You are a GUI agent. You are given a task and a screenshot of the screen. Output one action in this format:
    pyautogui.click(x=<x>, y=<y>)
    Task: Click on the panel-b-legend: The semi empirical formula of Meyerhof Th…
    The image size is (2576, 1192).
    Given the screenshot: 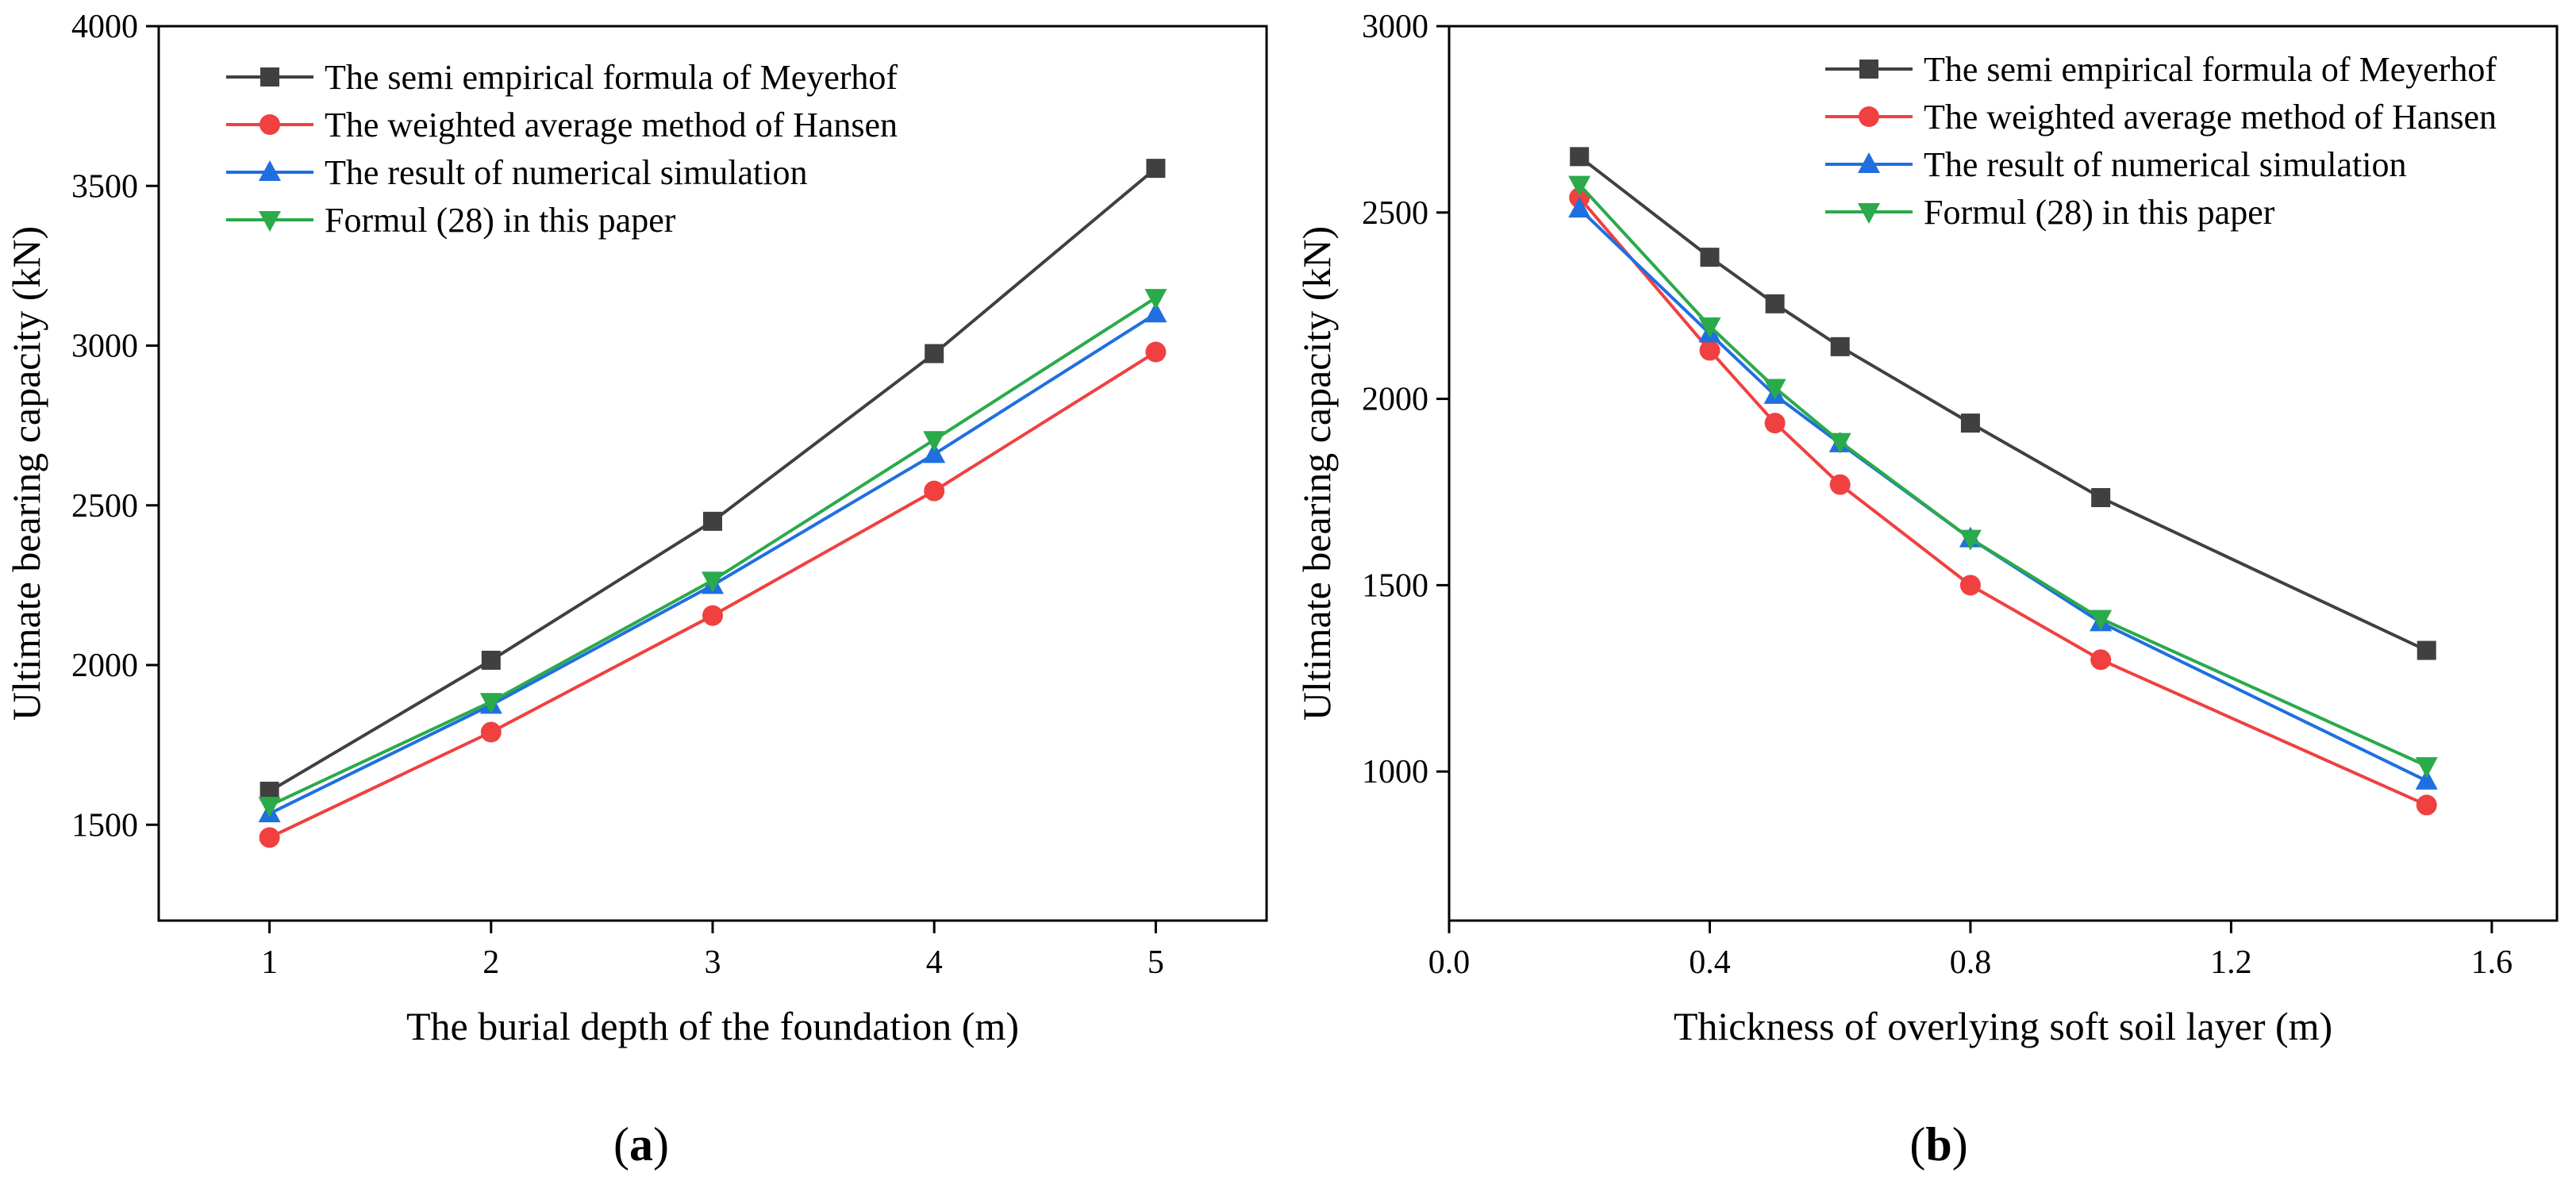 What is the action you would take?
    pyautogui.click(x=2161, y=141)
    